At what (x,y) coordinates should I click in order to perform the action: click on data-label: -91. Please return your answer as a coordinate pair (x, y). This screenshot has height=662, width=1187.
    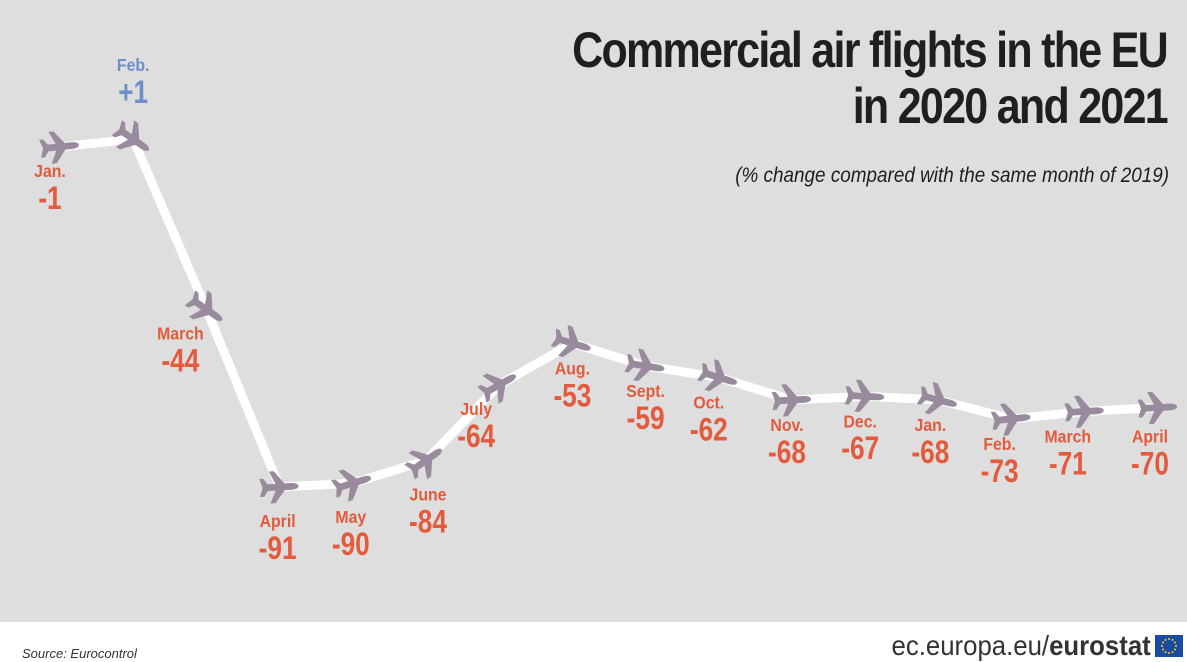
    Looking at the image, I should click on (278, 549).